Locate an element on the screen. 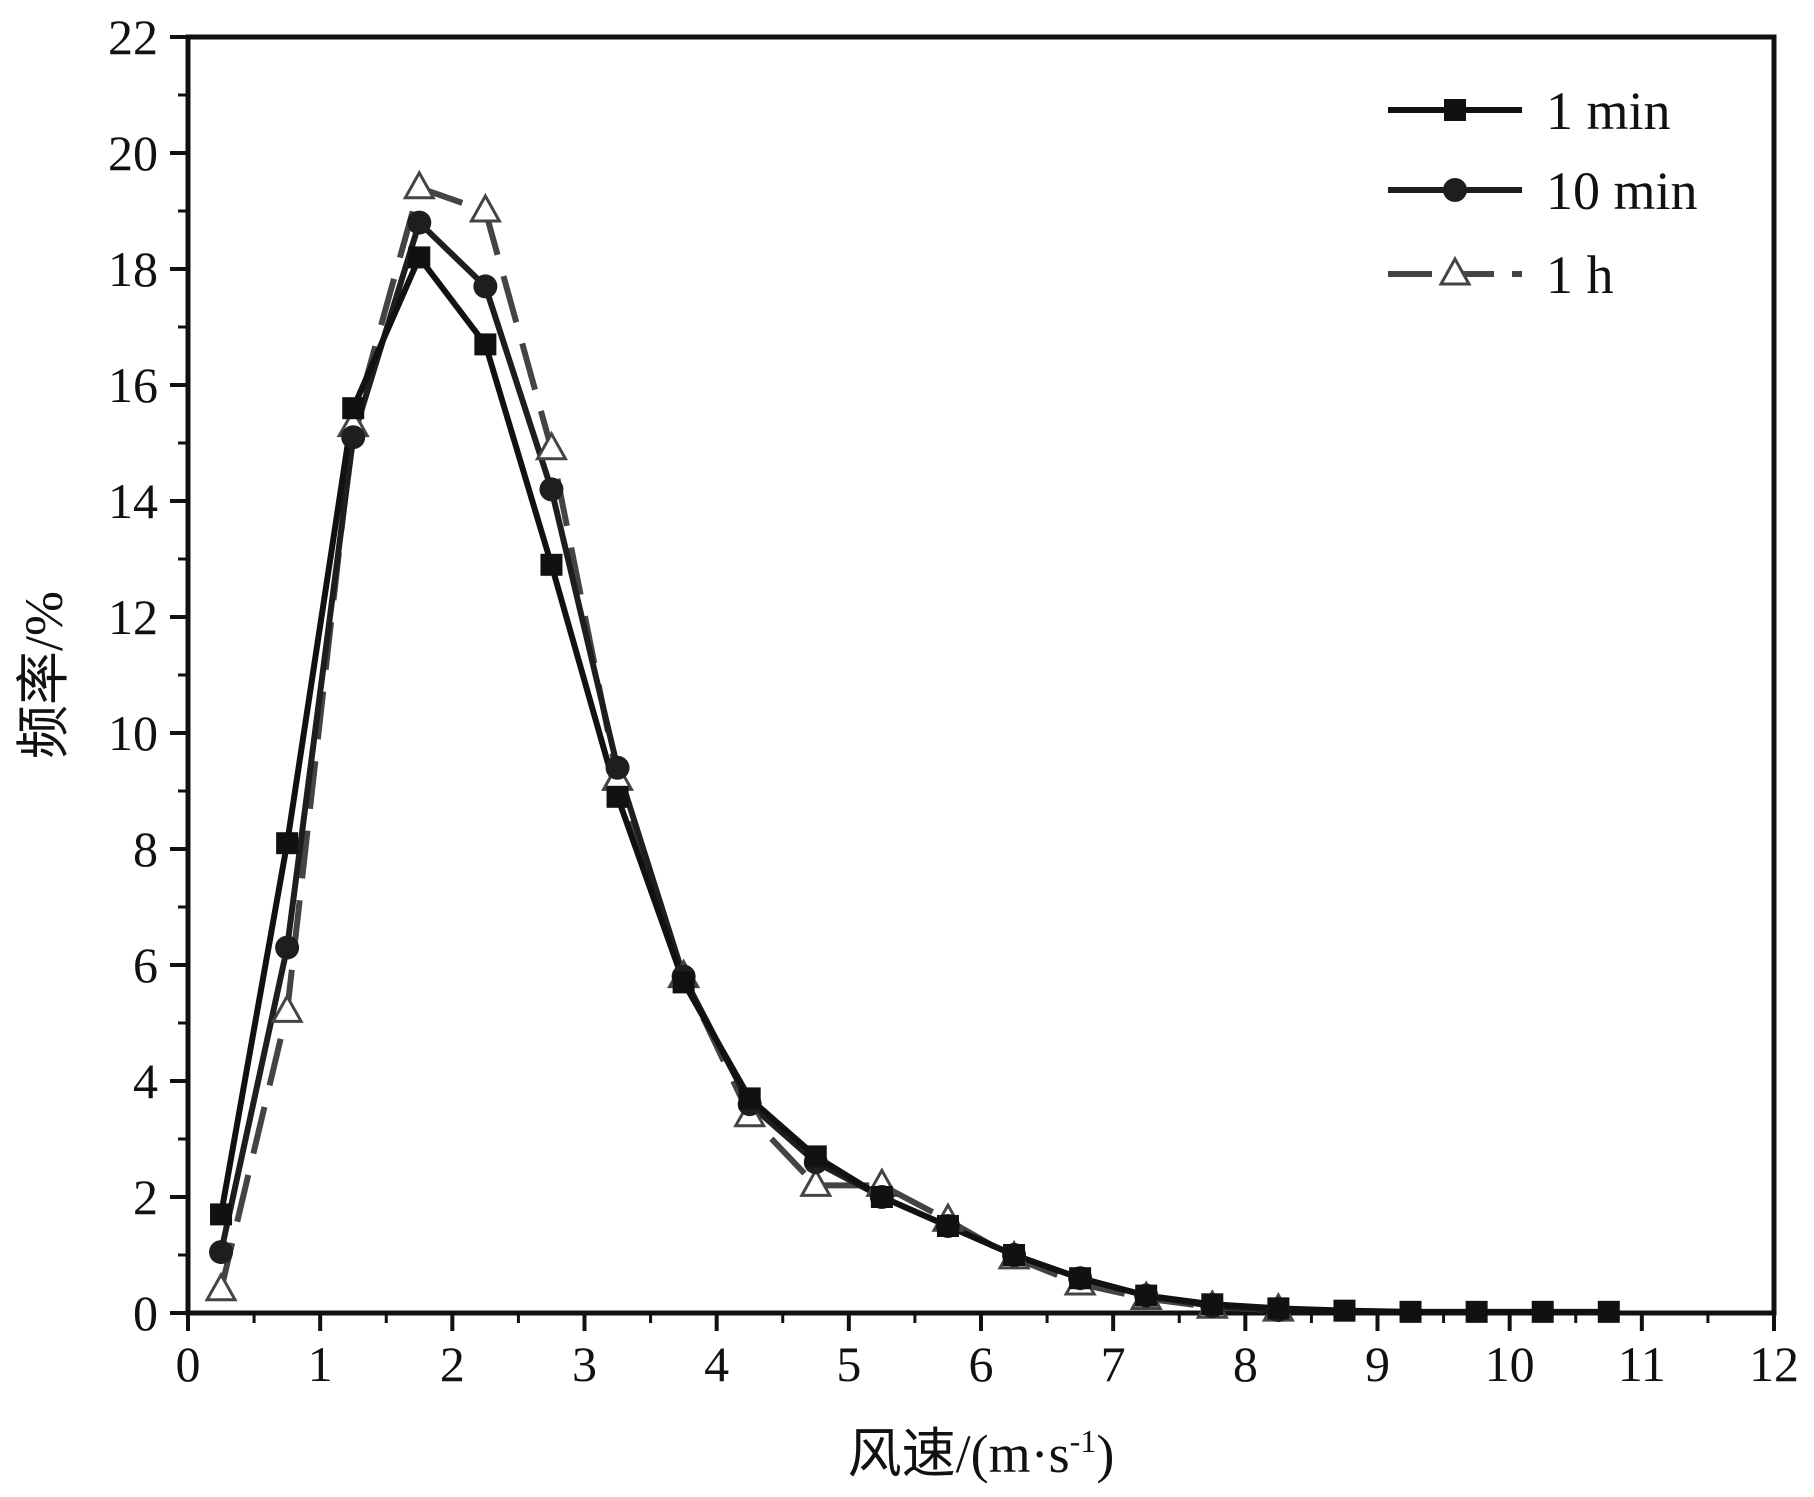 The image size is (1814, 1497). y-tick-label: 8 is located at coordinates (145, 849).